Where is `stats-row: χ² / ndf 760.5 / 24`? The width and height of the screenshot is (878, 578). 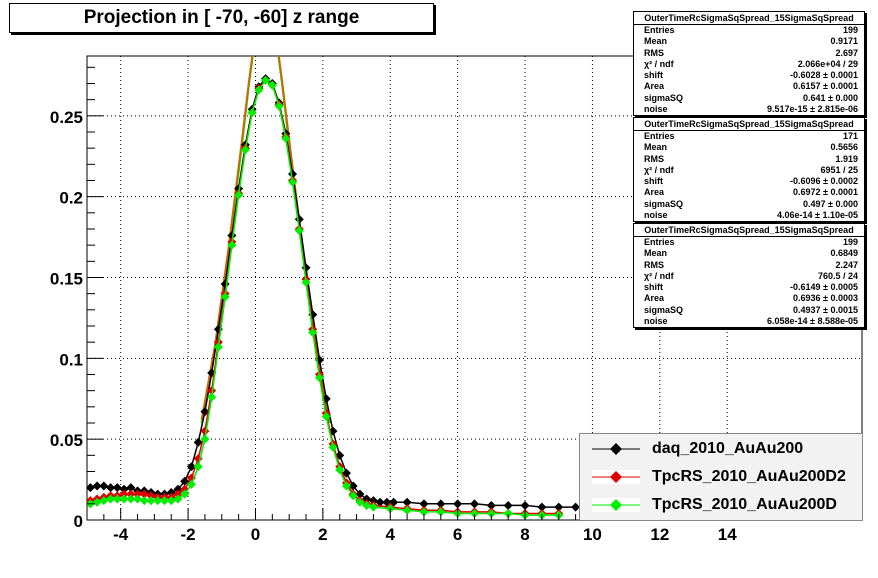
stats-row: χ² / ndf 760.5 / 24 is located at coordinates (749, 276).